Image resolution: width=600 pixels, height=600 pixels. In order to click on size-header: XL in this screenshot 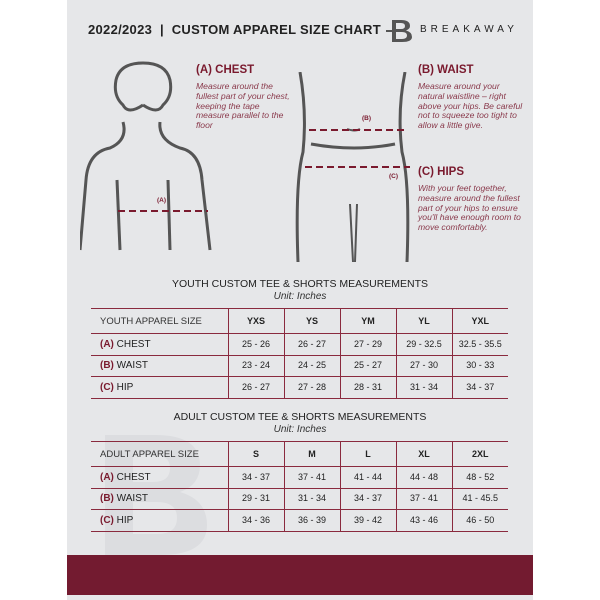, I will do `click(423, 454)`.